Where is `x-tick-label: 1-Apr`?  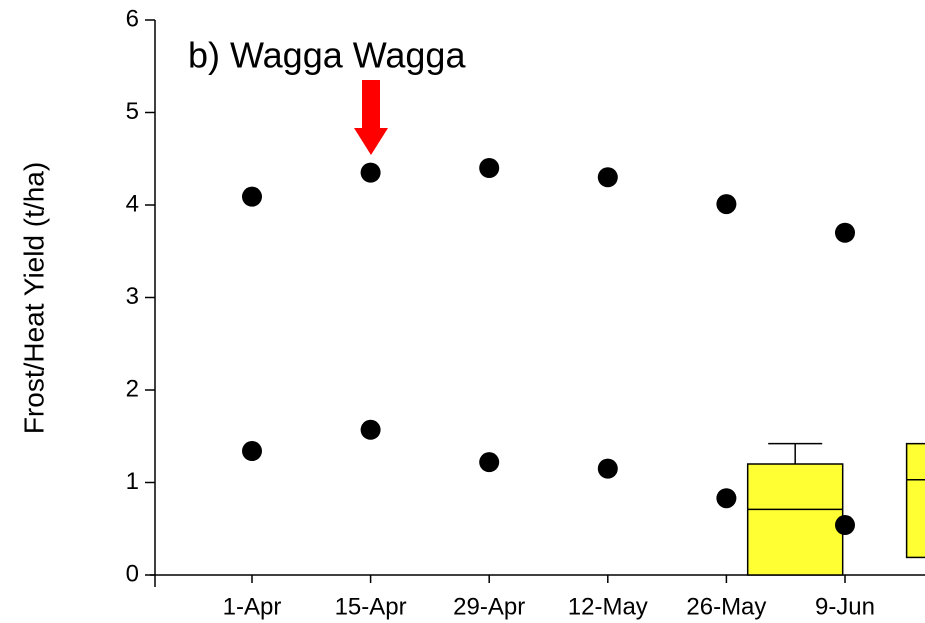
x-tick-label: 1-Apr is located at coordinates (252, 606).